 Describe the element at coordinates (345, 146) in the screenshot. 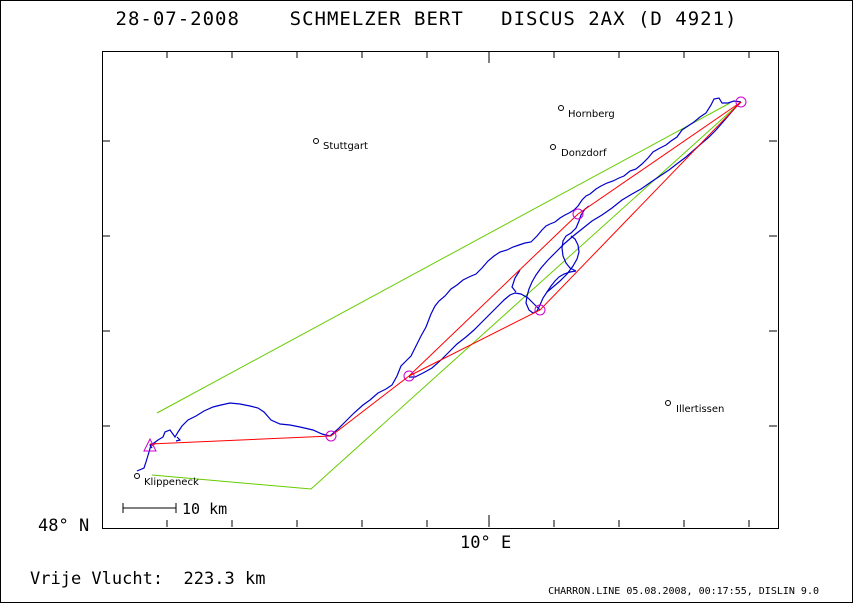

I see `place-label: Stuttgart` at that location.